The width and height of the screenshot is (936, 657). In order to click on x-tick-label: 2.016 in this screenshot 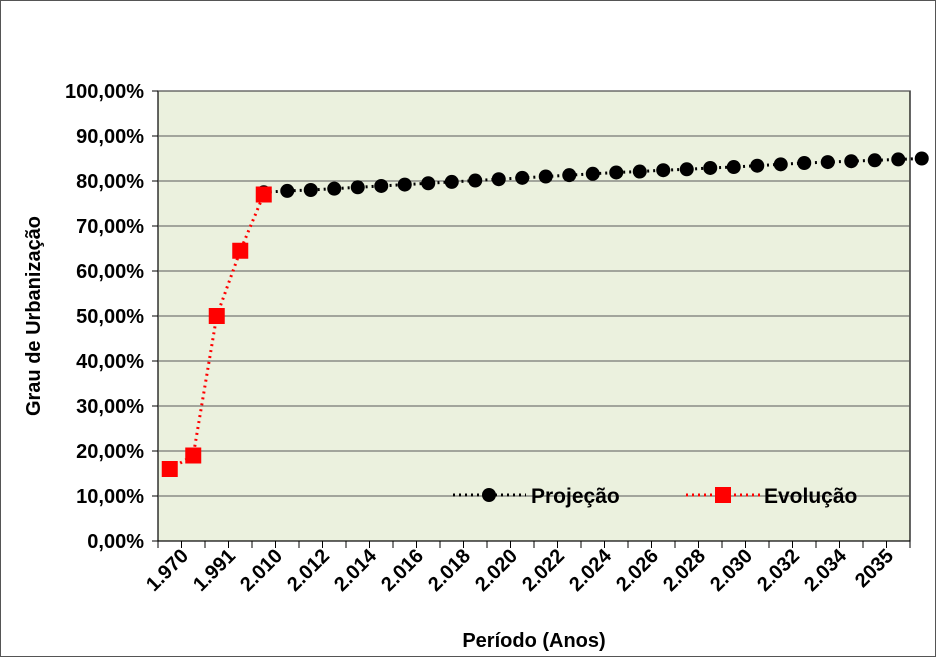, I will do `click(402, 570)`.